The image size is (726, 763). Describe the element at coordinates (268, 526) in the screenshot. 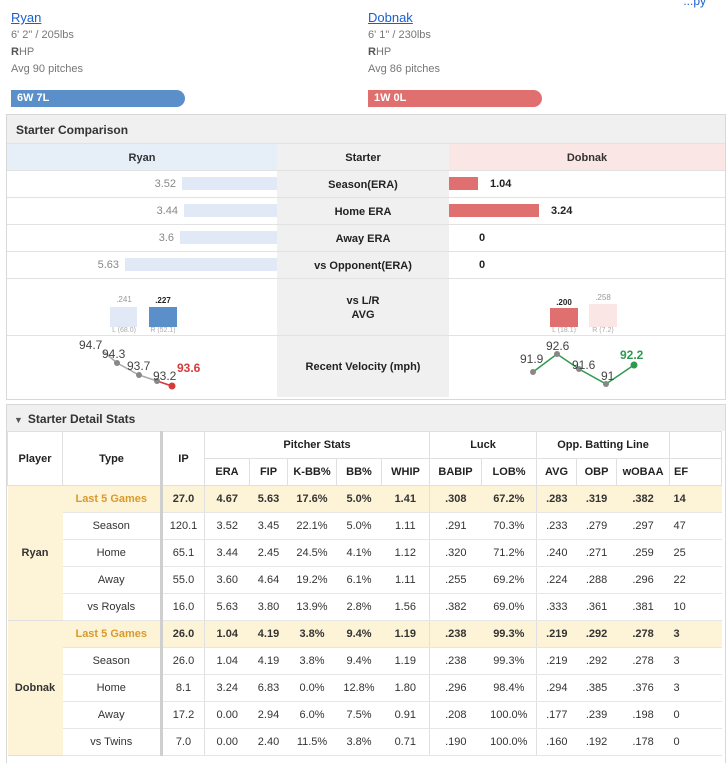

I see `stat-fip: 3.45` at that location.